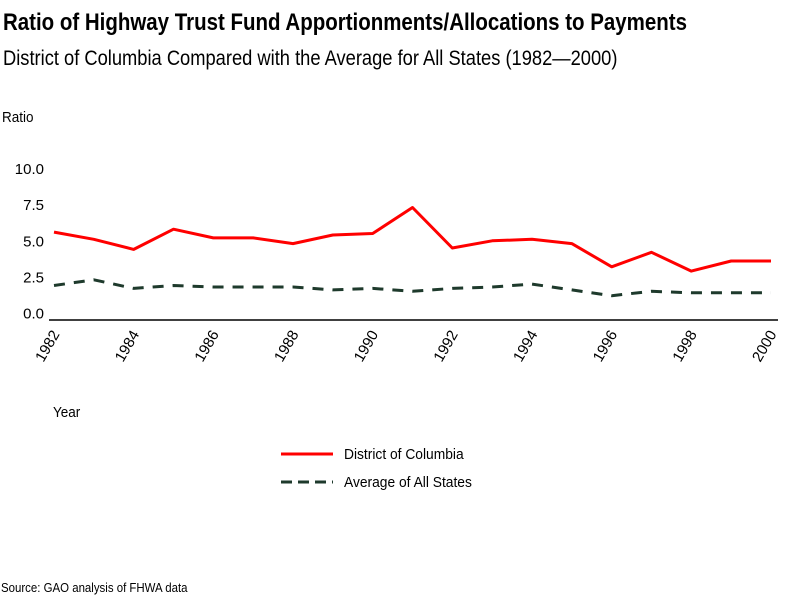  What do you see at coordinates (206, 346) in the screenshot?
I see `x-tick-label: 1986` at bounding box center [206, 346].